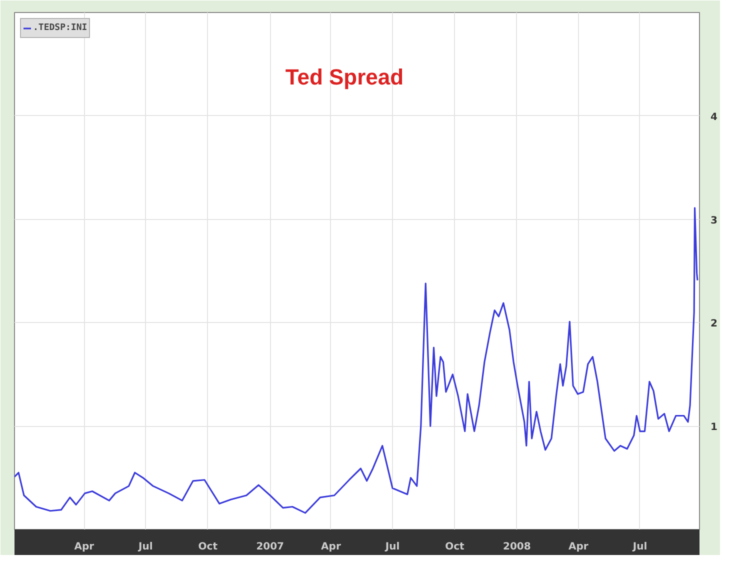  What do you see at coordinates (60, 28) in the screenshot?
I see `legend-label: .TEDSP:INI` at bounding box center [60, 28].